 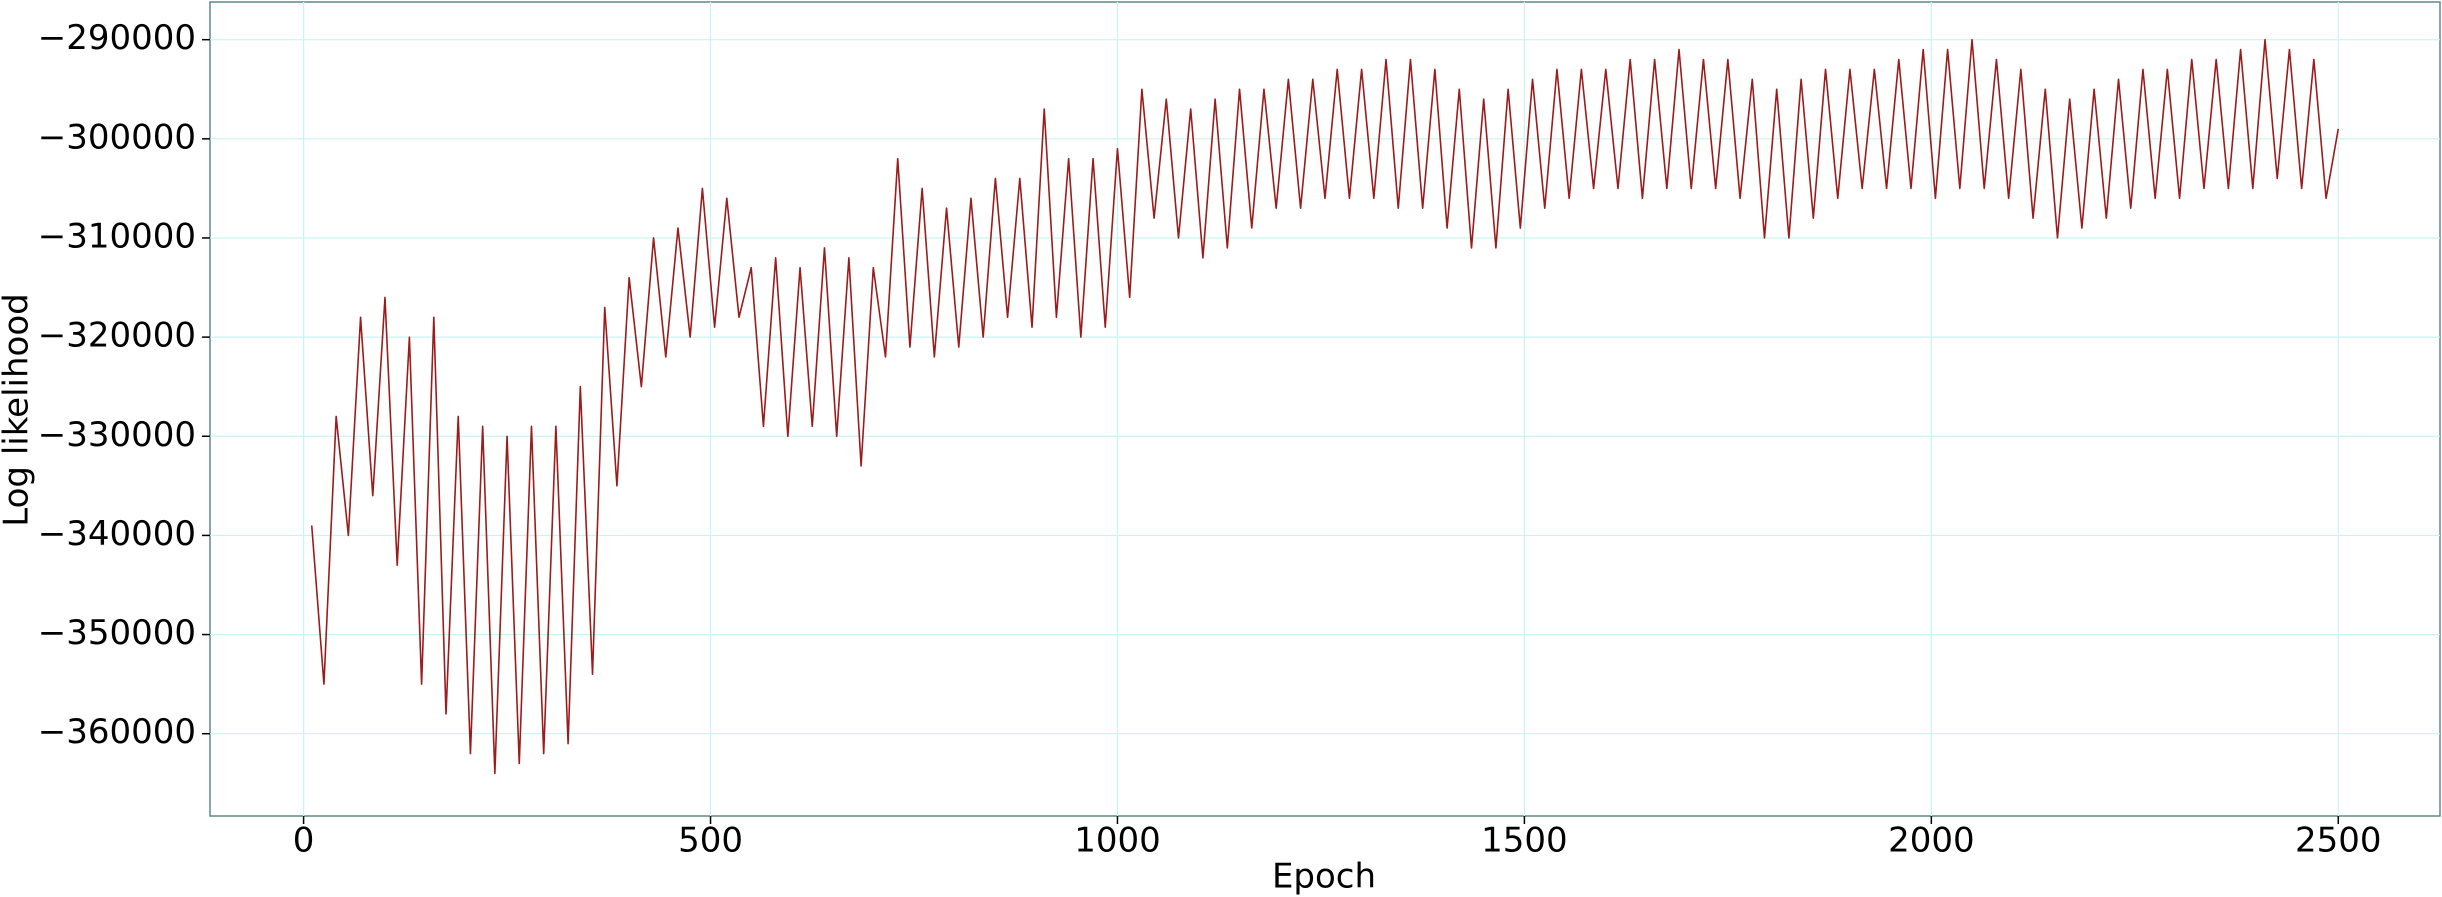 I want to click on y-tick-label: −360000, so click(x=117, y=732).